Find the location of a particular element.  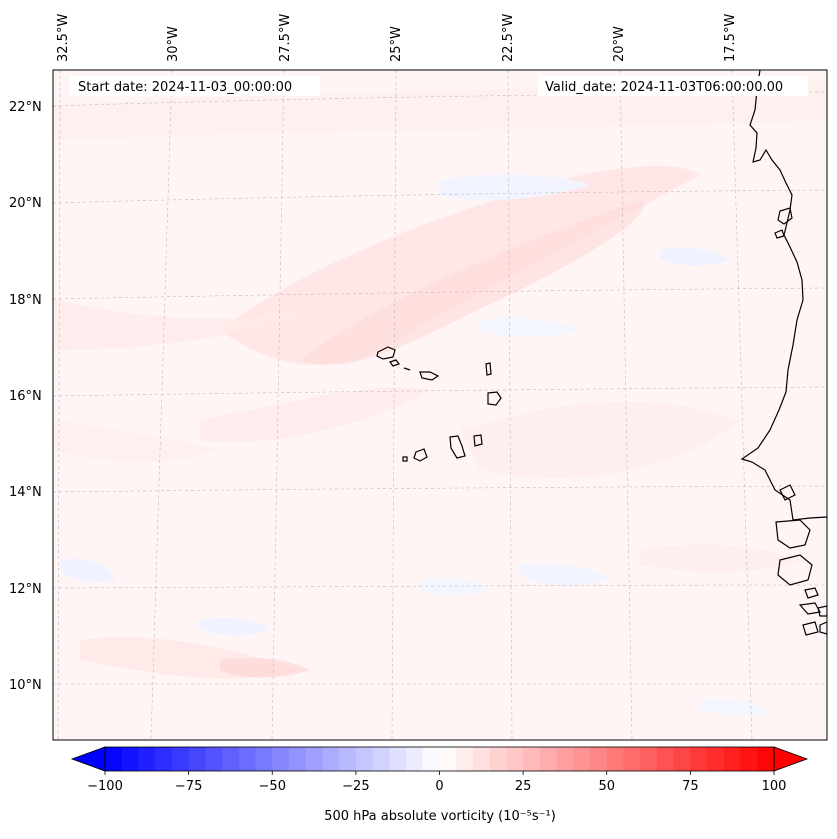

colorbar-segments is located at coordinates (440, 759).